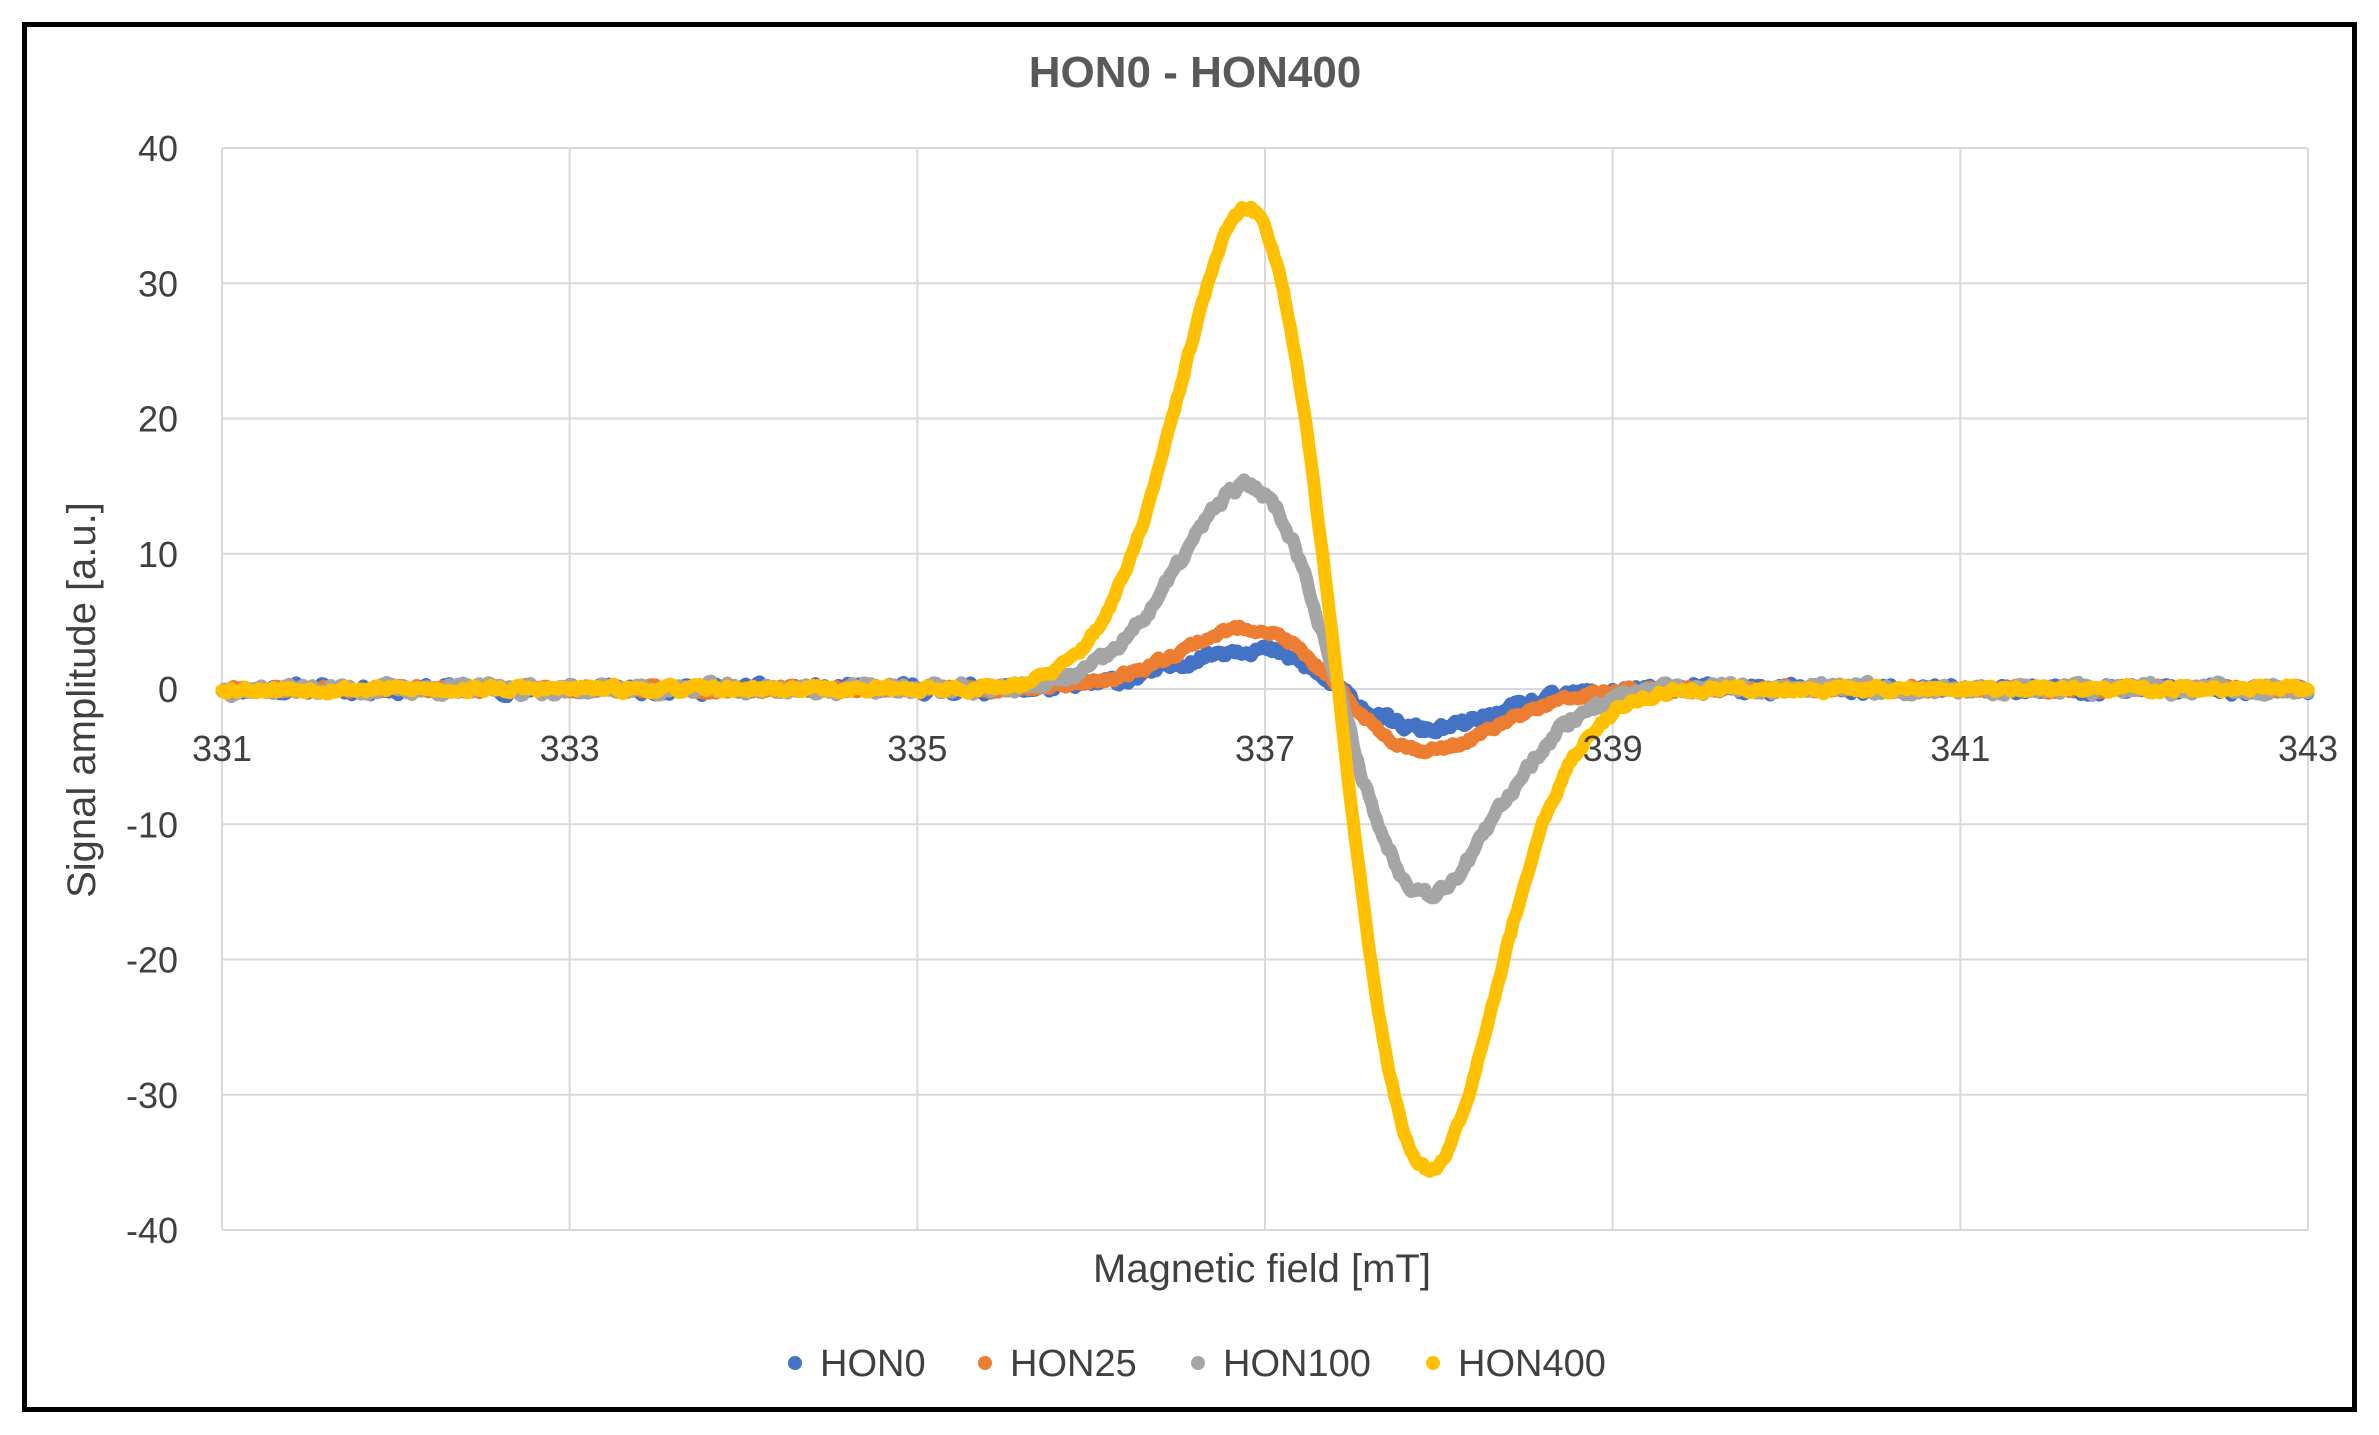 The height and width of the screenshot is (1435, 2379). Describe the element at coordinates (1073, 1364) in the screenshot. I see `legend-label-hon25: HON25` at that location.